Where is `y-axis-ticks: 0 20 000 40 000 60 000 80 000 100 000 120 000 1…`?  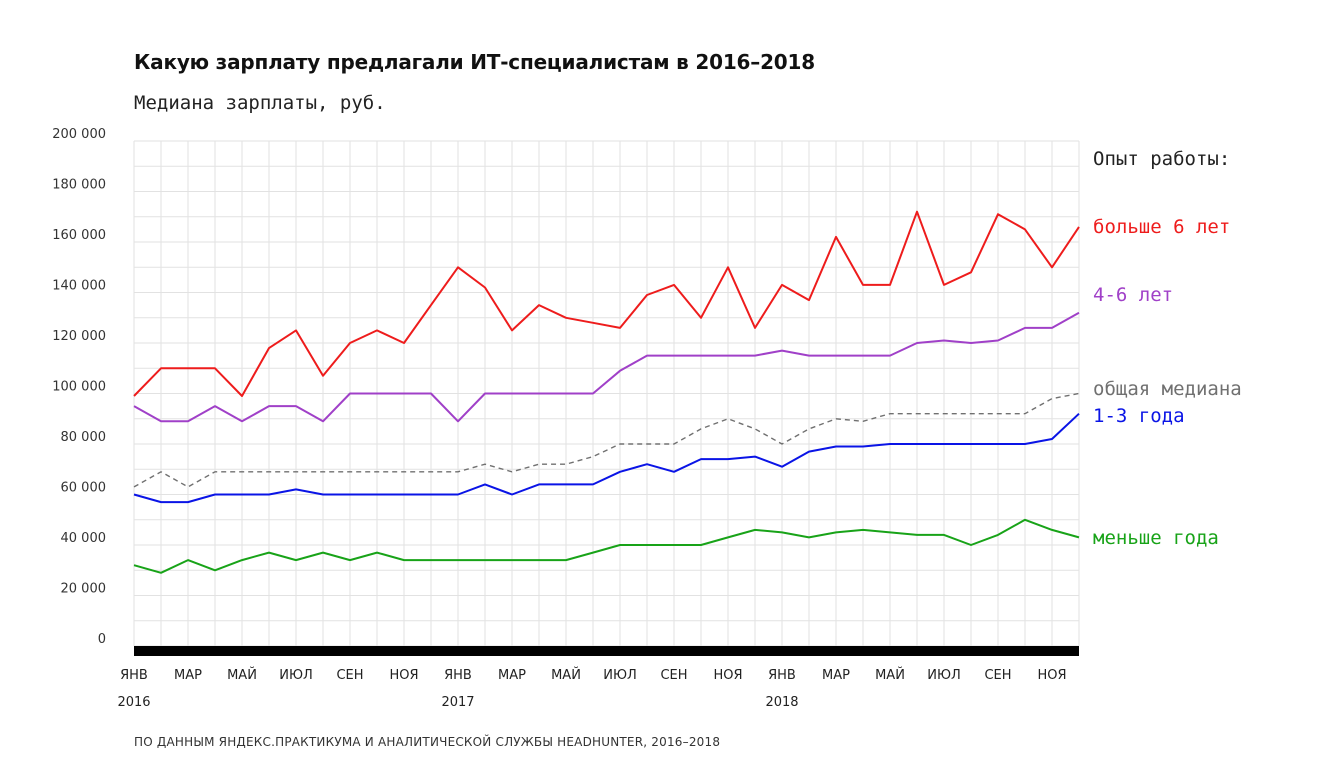
y-axis-ticks: 0 20 000 40 000 60 000 80 000 100 000 120 000 1… is located at coordinates (79, 387).